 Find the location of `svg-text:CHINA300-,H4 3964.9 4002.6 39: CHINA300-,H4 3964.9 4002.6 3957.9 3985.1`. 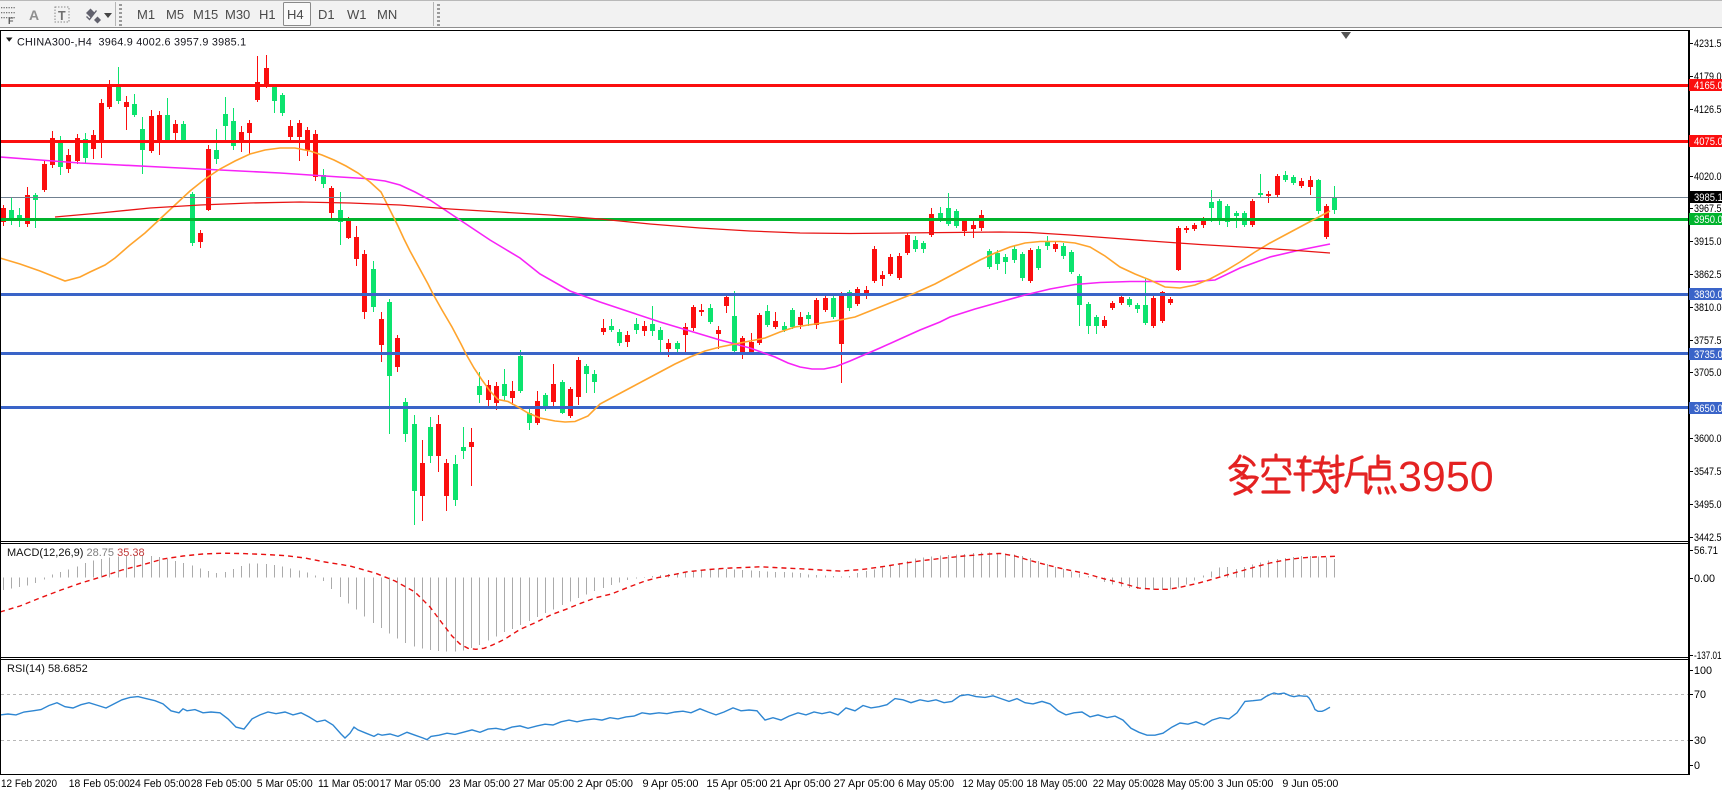

svg-text:CHINA300-,H4 3964.9 4002.6 39: CHINA300-,H4 3964.9 4002.6 3957.9 3985.1 is located at coordinates (131, 43).